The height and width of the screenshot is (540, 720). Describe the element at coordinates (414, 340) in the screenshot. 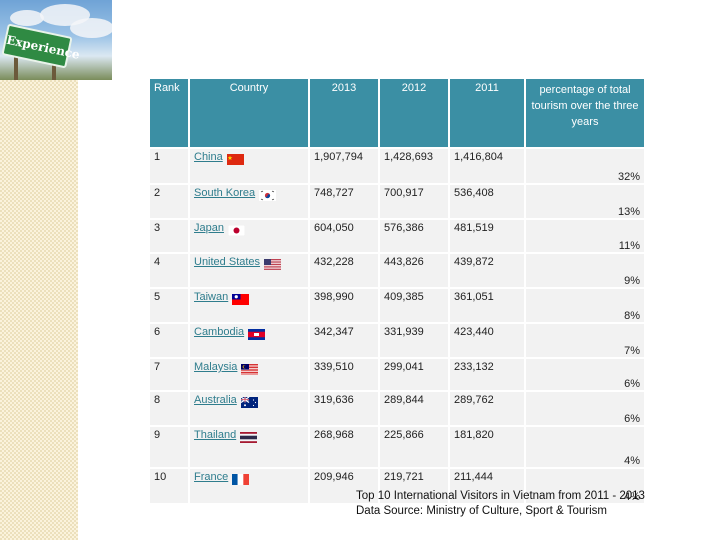

I see `value-2012-cell: 331,939` at that location.